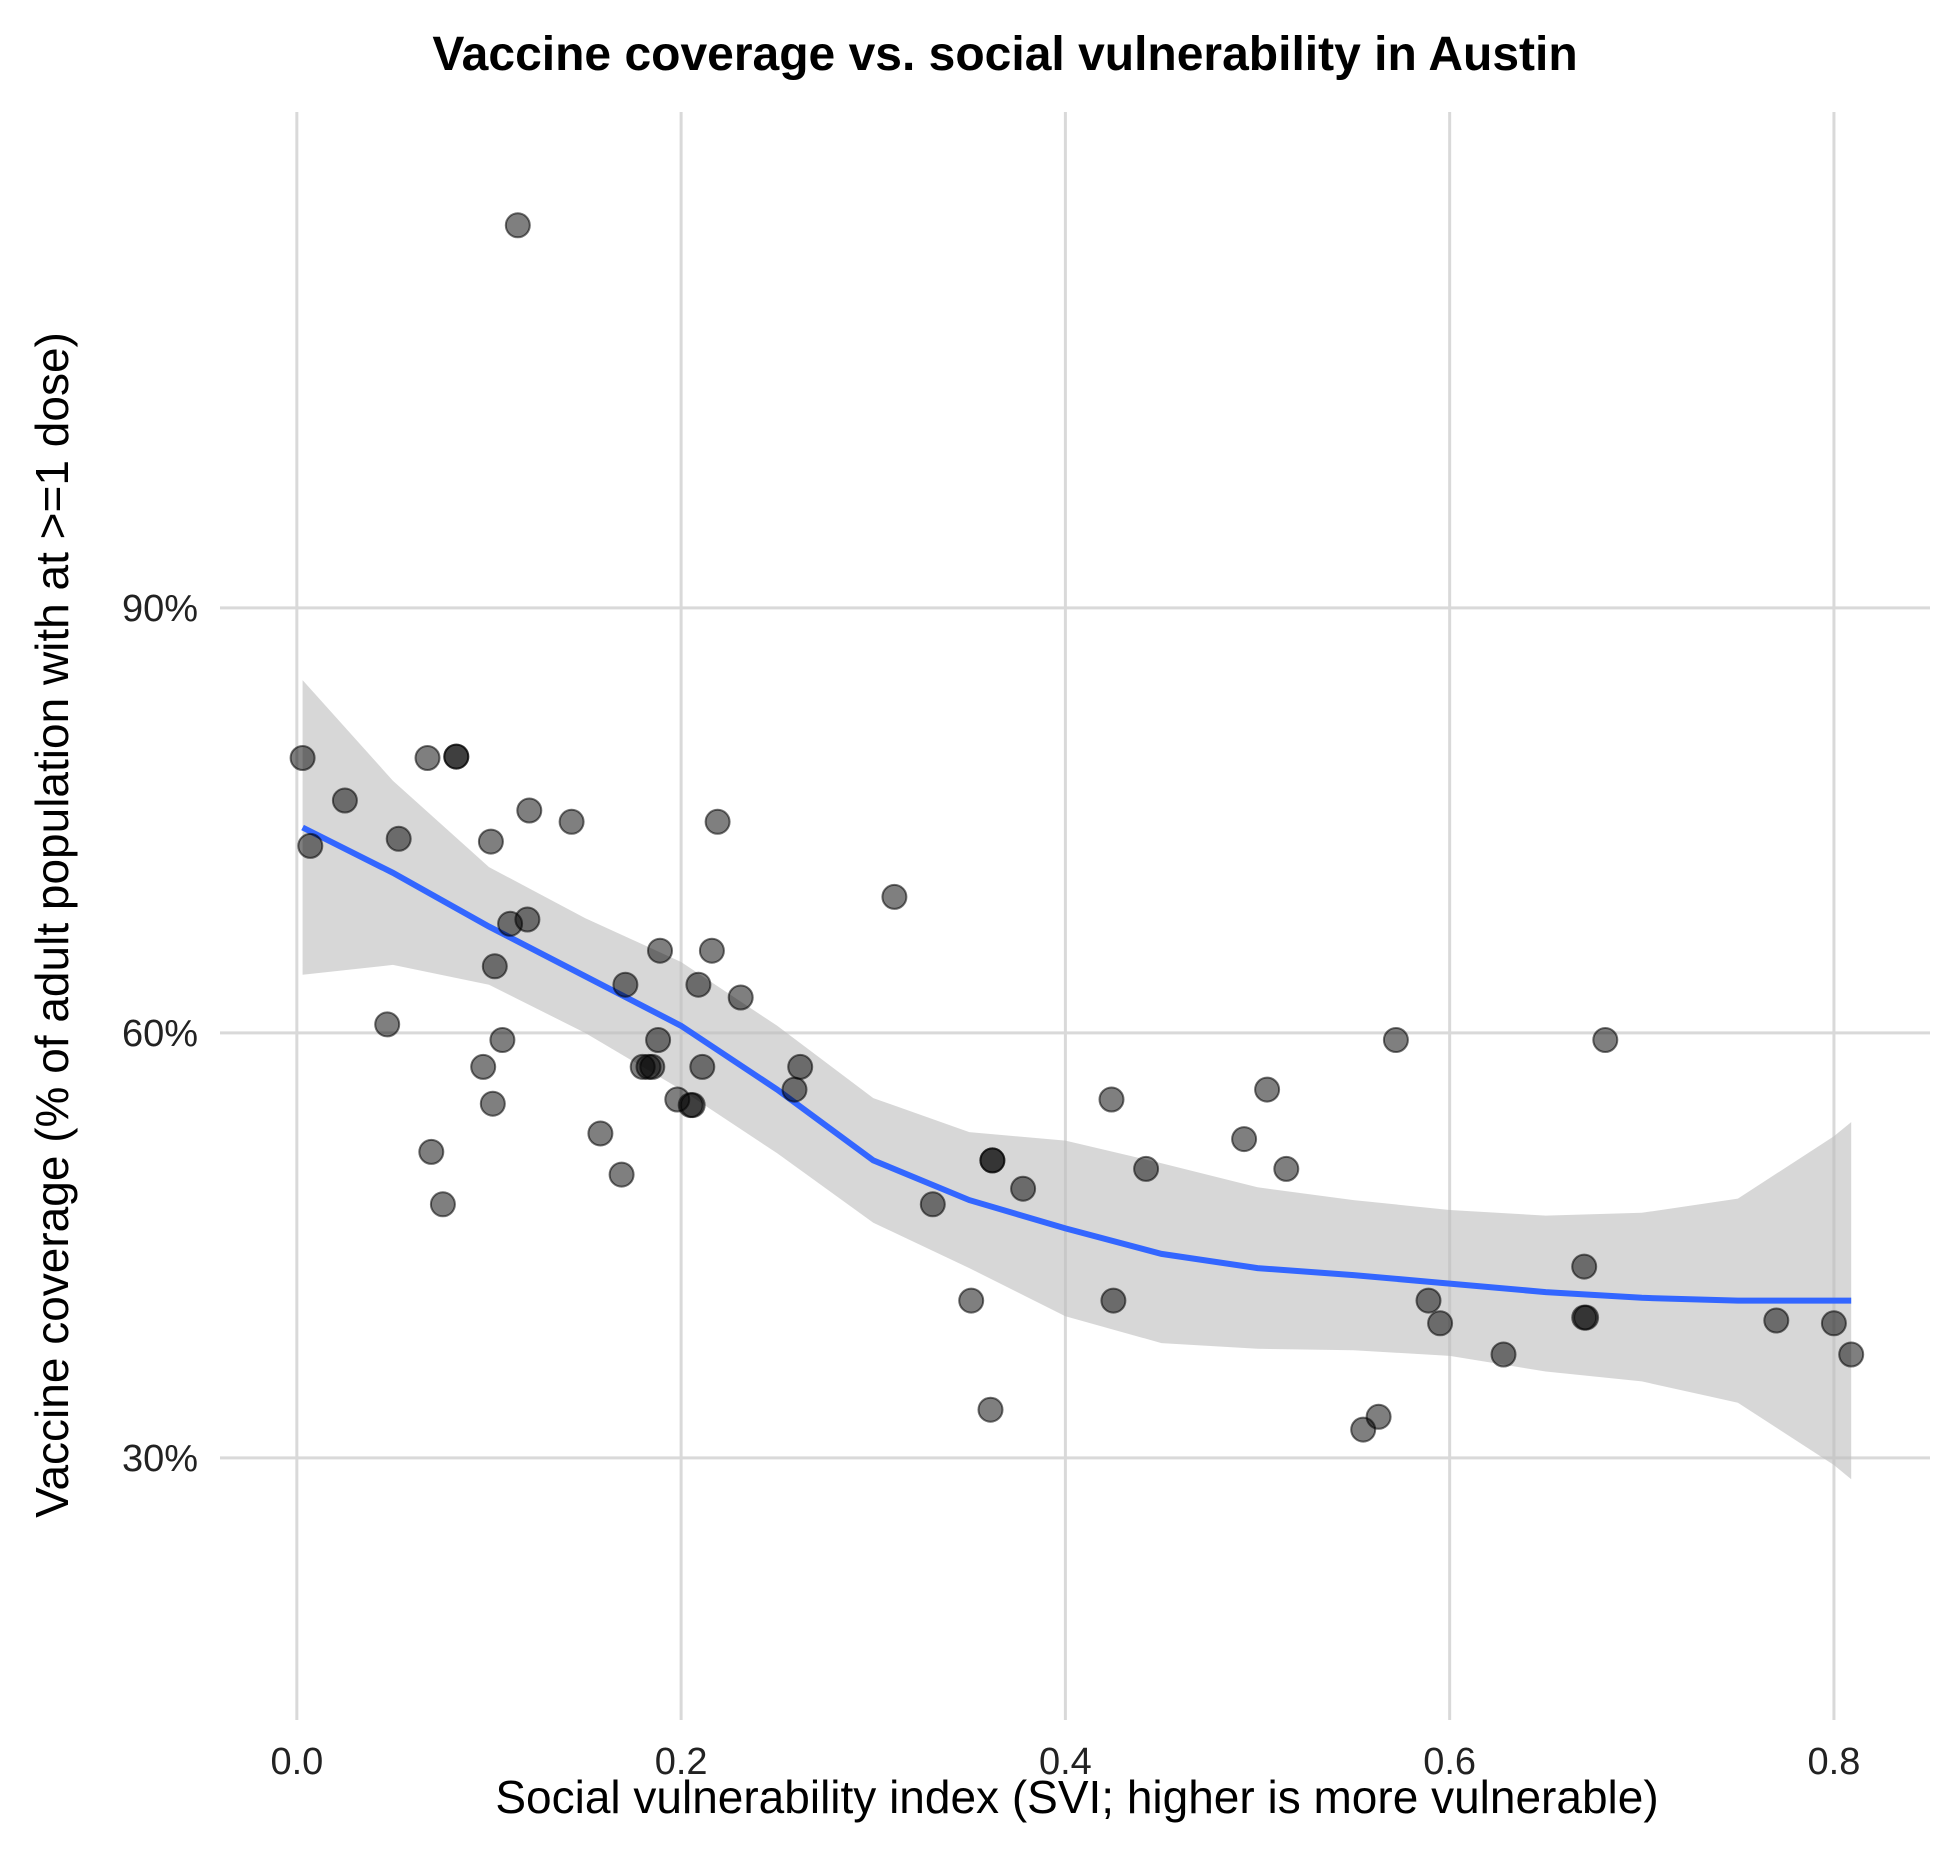  I want to click on x-tick-label: 0.0, so click(296, 1762).